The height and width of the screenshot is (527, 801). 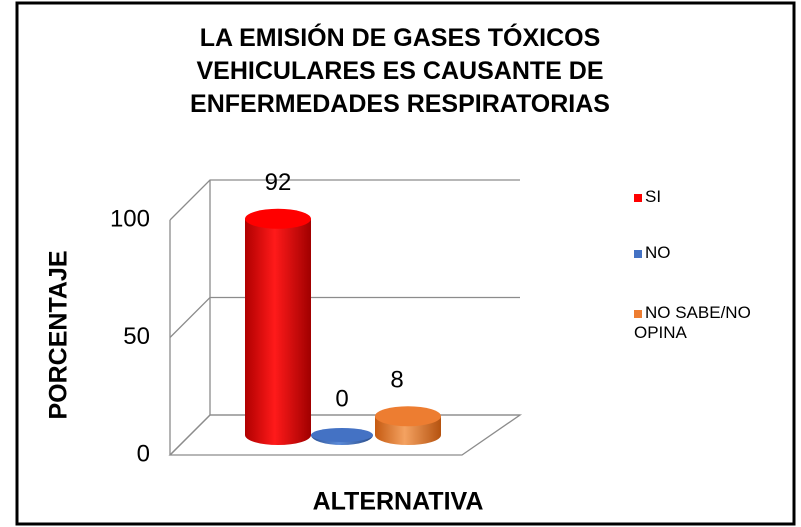 What do you see at coordinates (653, 196) in the screenshot?
I see `legend-label: SI` at bounding box center [653, 196].